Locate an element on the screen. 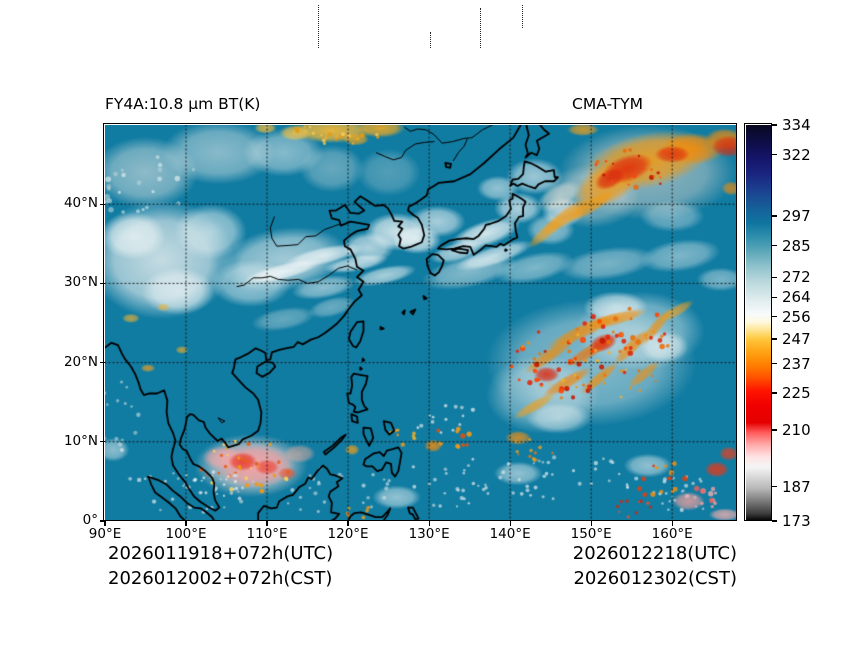  colorbar-tick-label: 334 is located at coordinates (796, 125).